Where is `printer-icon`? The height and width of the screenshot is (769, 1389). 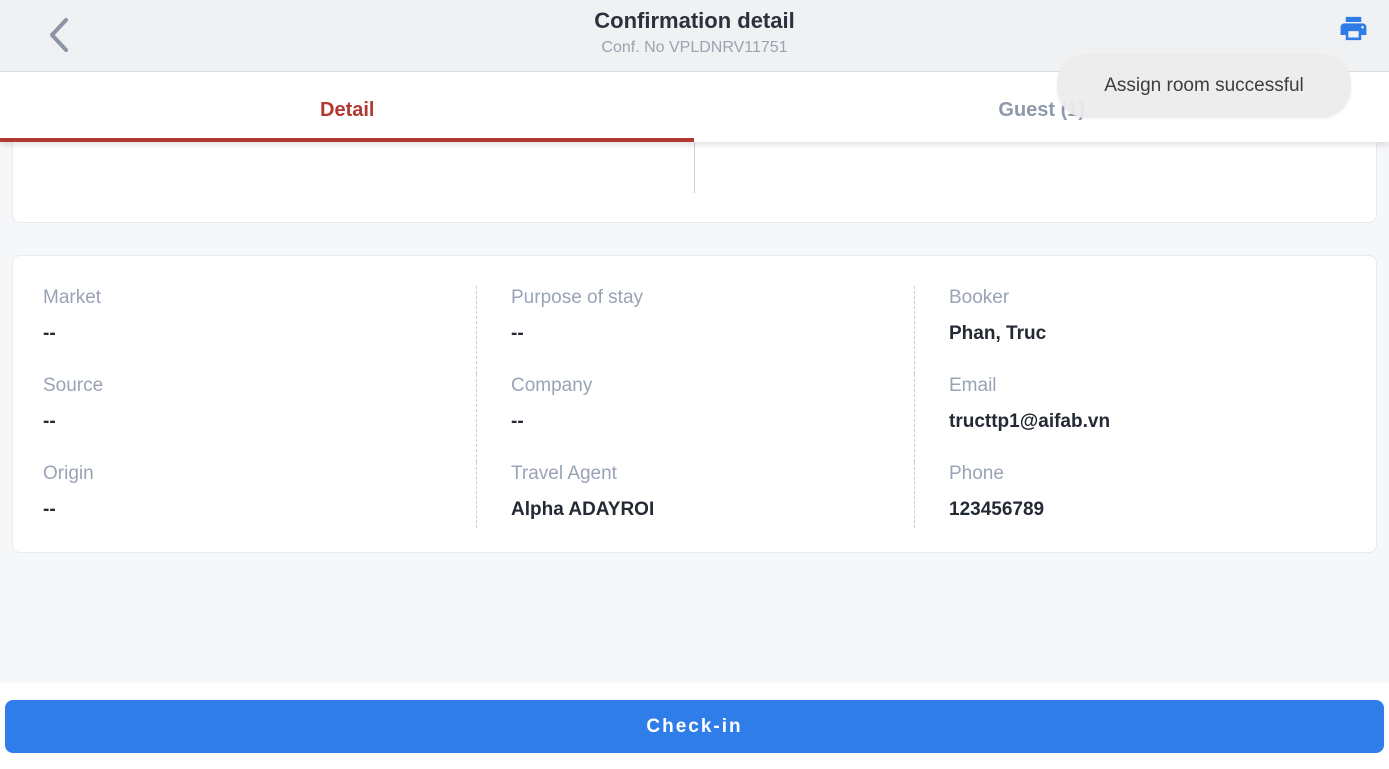
printer-icon is located at coordinates (1353, 30).